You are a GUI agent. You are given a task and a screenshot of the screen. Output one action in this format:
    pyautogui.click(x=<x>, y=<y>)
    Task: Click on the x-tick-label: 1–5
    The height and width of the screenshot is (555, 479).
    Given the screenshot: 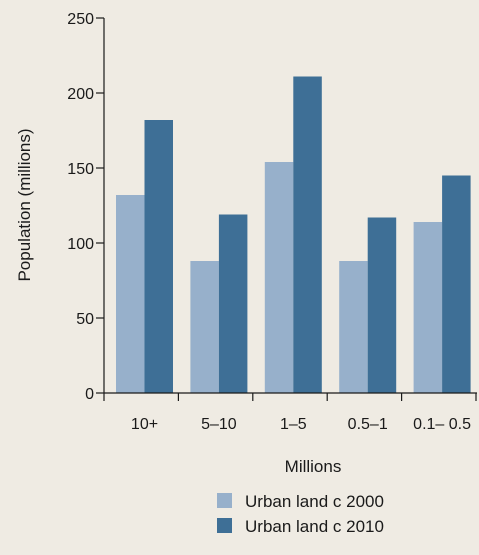 What is the action you would take?
    pyautogui.click(x=293, y=424)
    